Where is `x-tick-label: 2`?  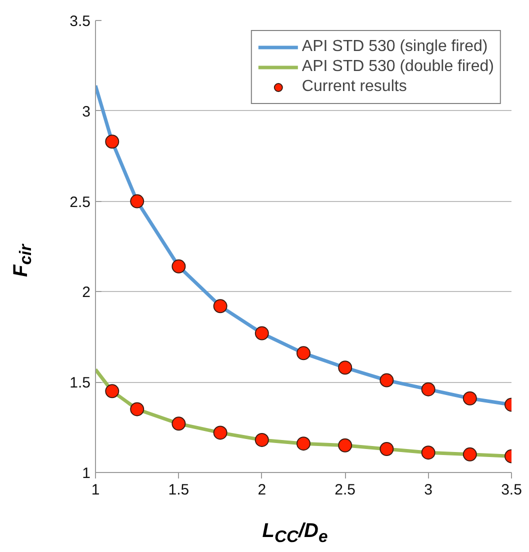
x-tick-label: 2 is located at coordinates (262, 490).